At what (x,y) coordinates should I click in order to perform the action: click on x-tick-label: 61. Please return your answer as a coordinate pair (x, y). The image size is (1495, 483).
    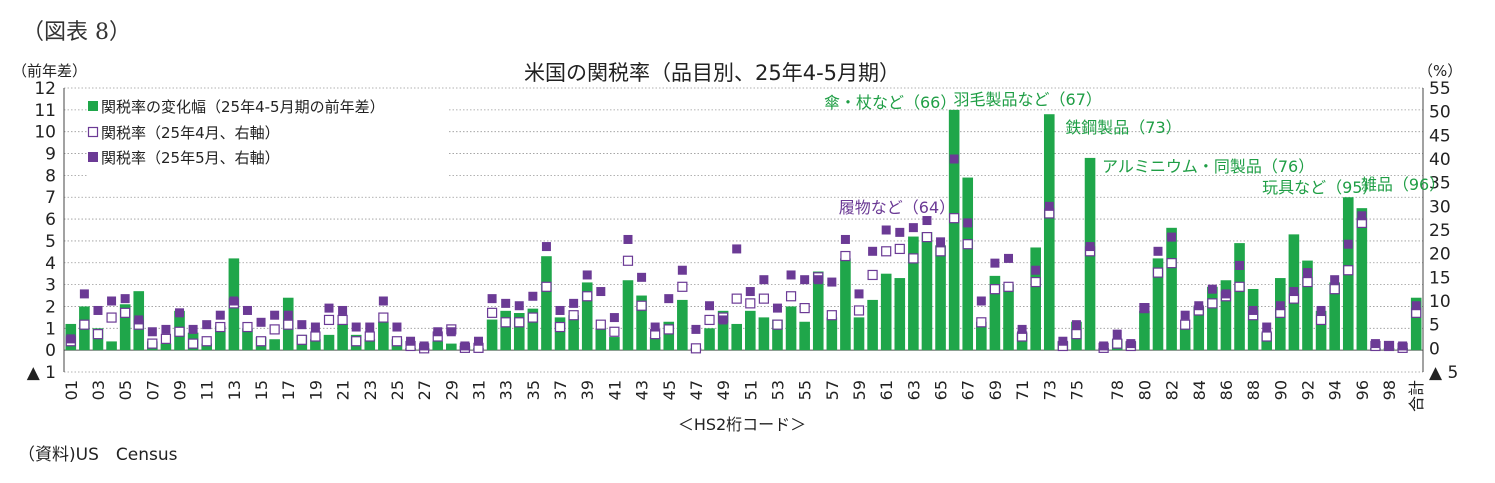
    Looking at the image, I should click on (886, 390).